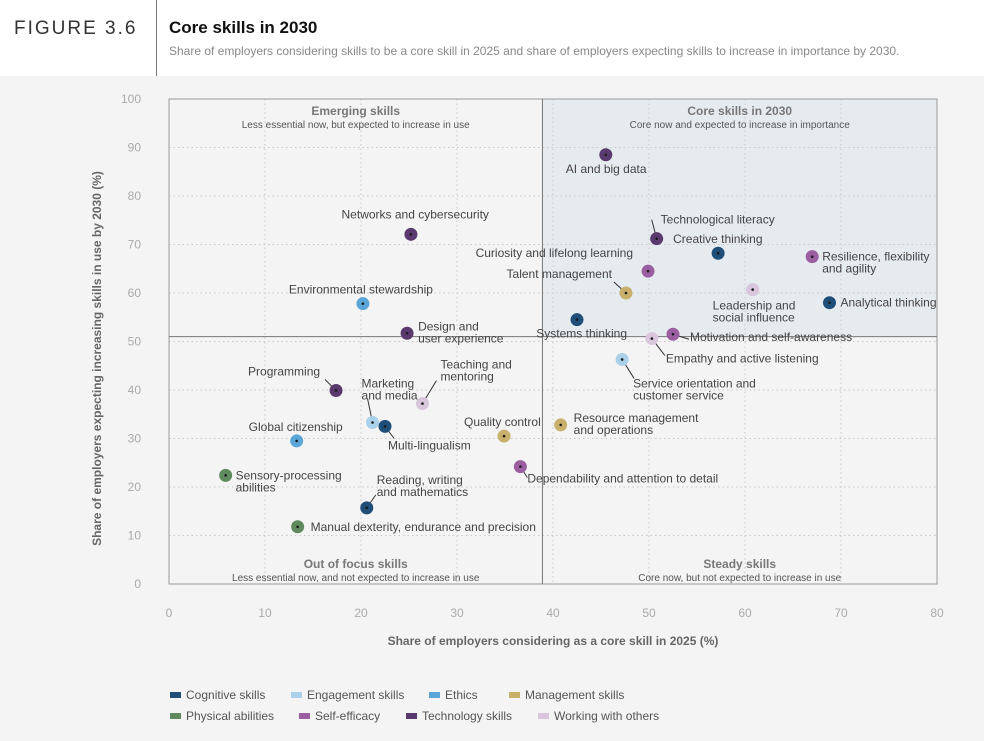 This screenshot has width=984, height=741. I want to click on y-tick-label: 30, so click(135, 439).